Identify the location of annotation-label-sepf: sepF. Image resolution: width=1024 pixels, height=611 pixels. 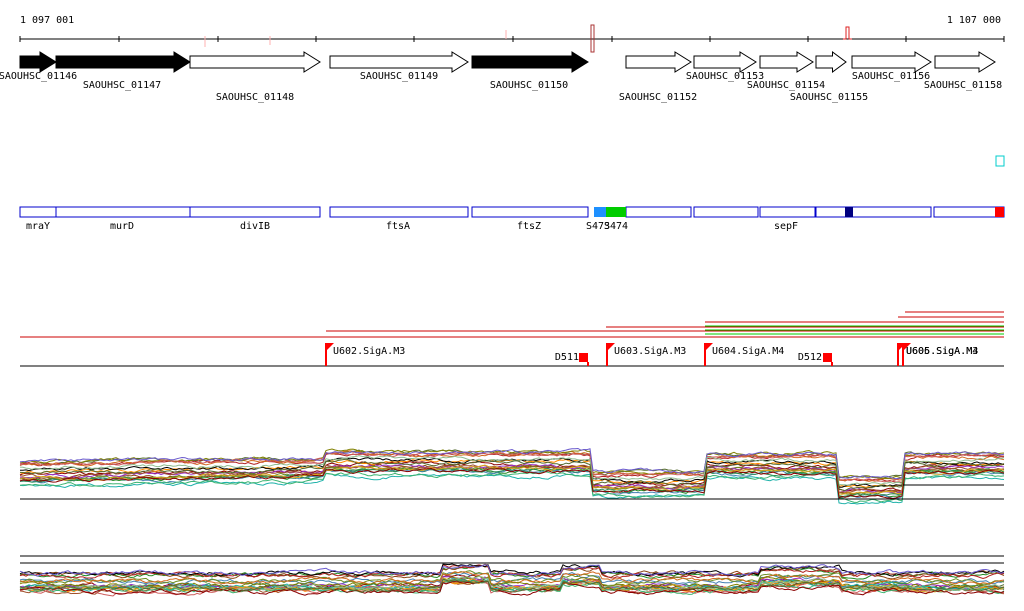
(786, 226).